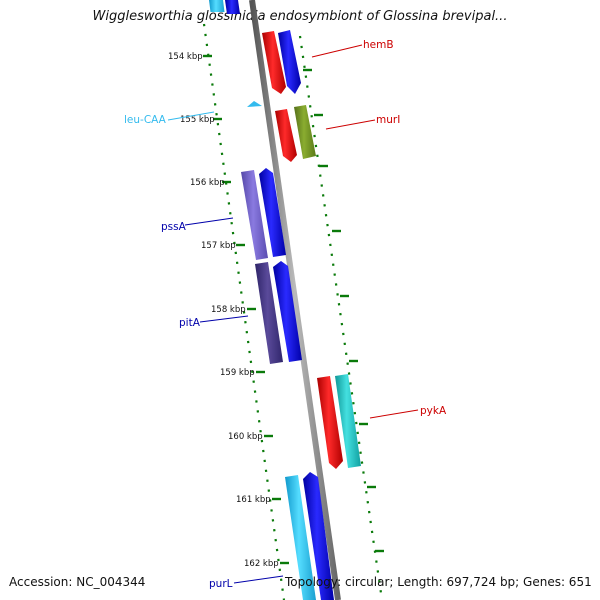 This screenshot has height=600, width=600. What do you see at coordinates (77, 582) in the screenshot?
I see `accession-text: Accession: NC_004344` at bounding box center [77, 582].